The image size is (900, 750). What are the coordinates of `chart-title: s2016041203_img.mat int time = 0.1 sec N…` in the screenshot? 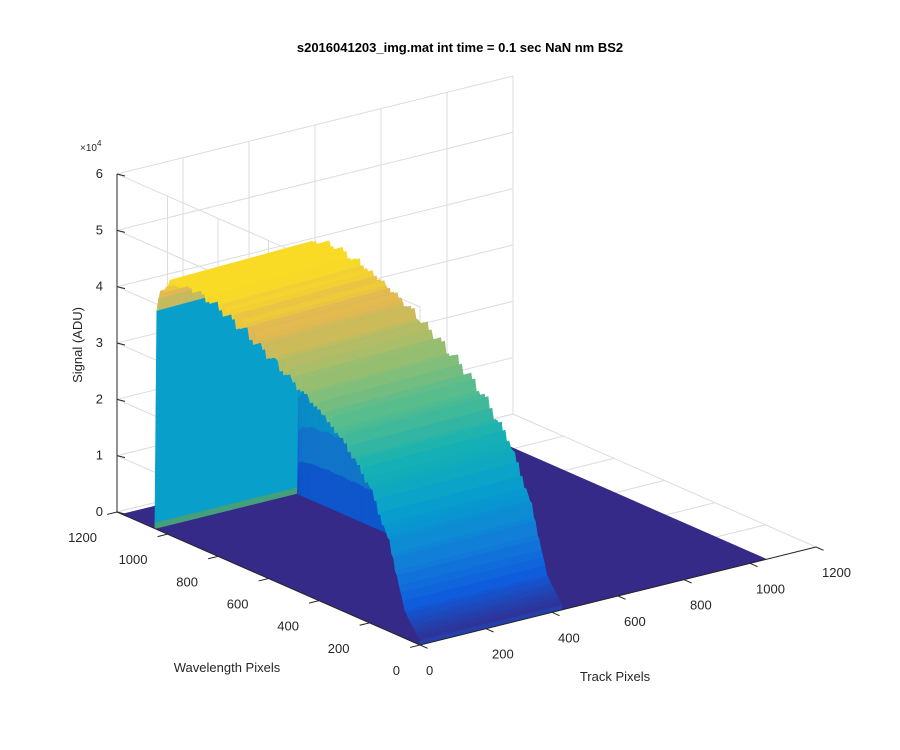 It's located at (460, 47).